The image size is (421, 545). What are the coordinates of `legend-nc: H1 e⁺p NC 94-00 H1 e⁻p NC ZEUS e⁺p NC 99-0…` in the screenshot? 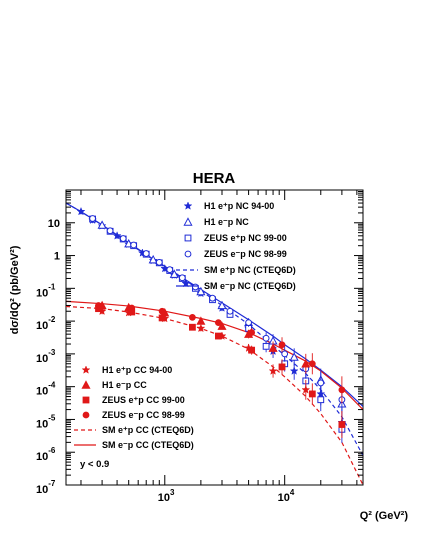 It's located at (236, 246).